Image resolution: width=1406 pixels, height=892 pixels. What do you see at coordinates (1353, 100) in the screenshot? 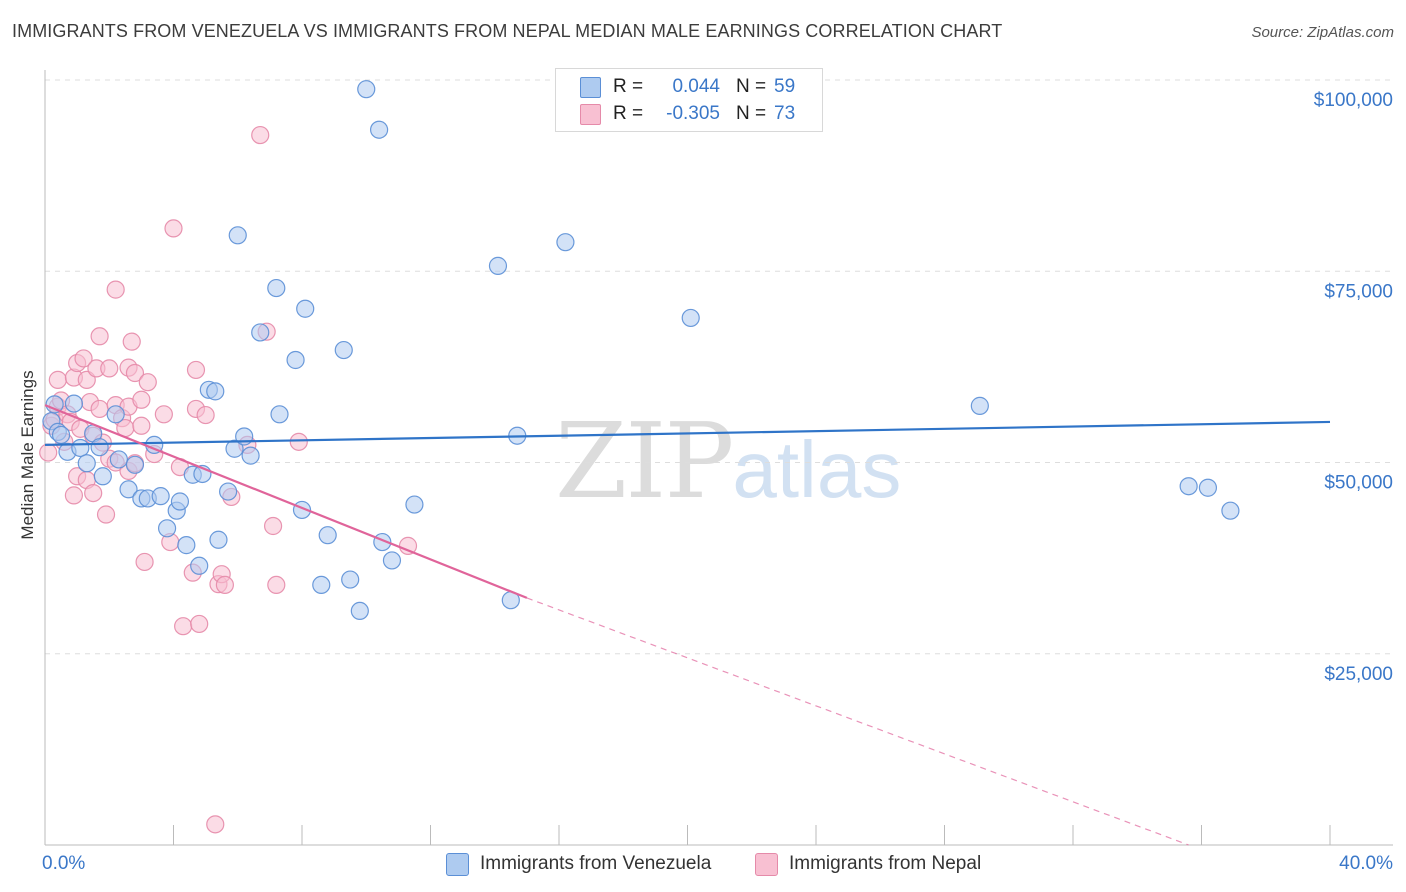
I see `y-tick-label: $100,000` at bounding box center [1353, 100].